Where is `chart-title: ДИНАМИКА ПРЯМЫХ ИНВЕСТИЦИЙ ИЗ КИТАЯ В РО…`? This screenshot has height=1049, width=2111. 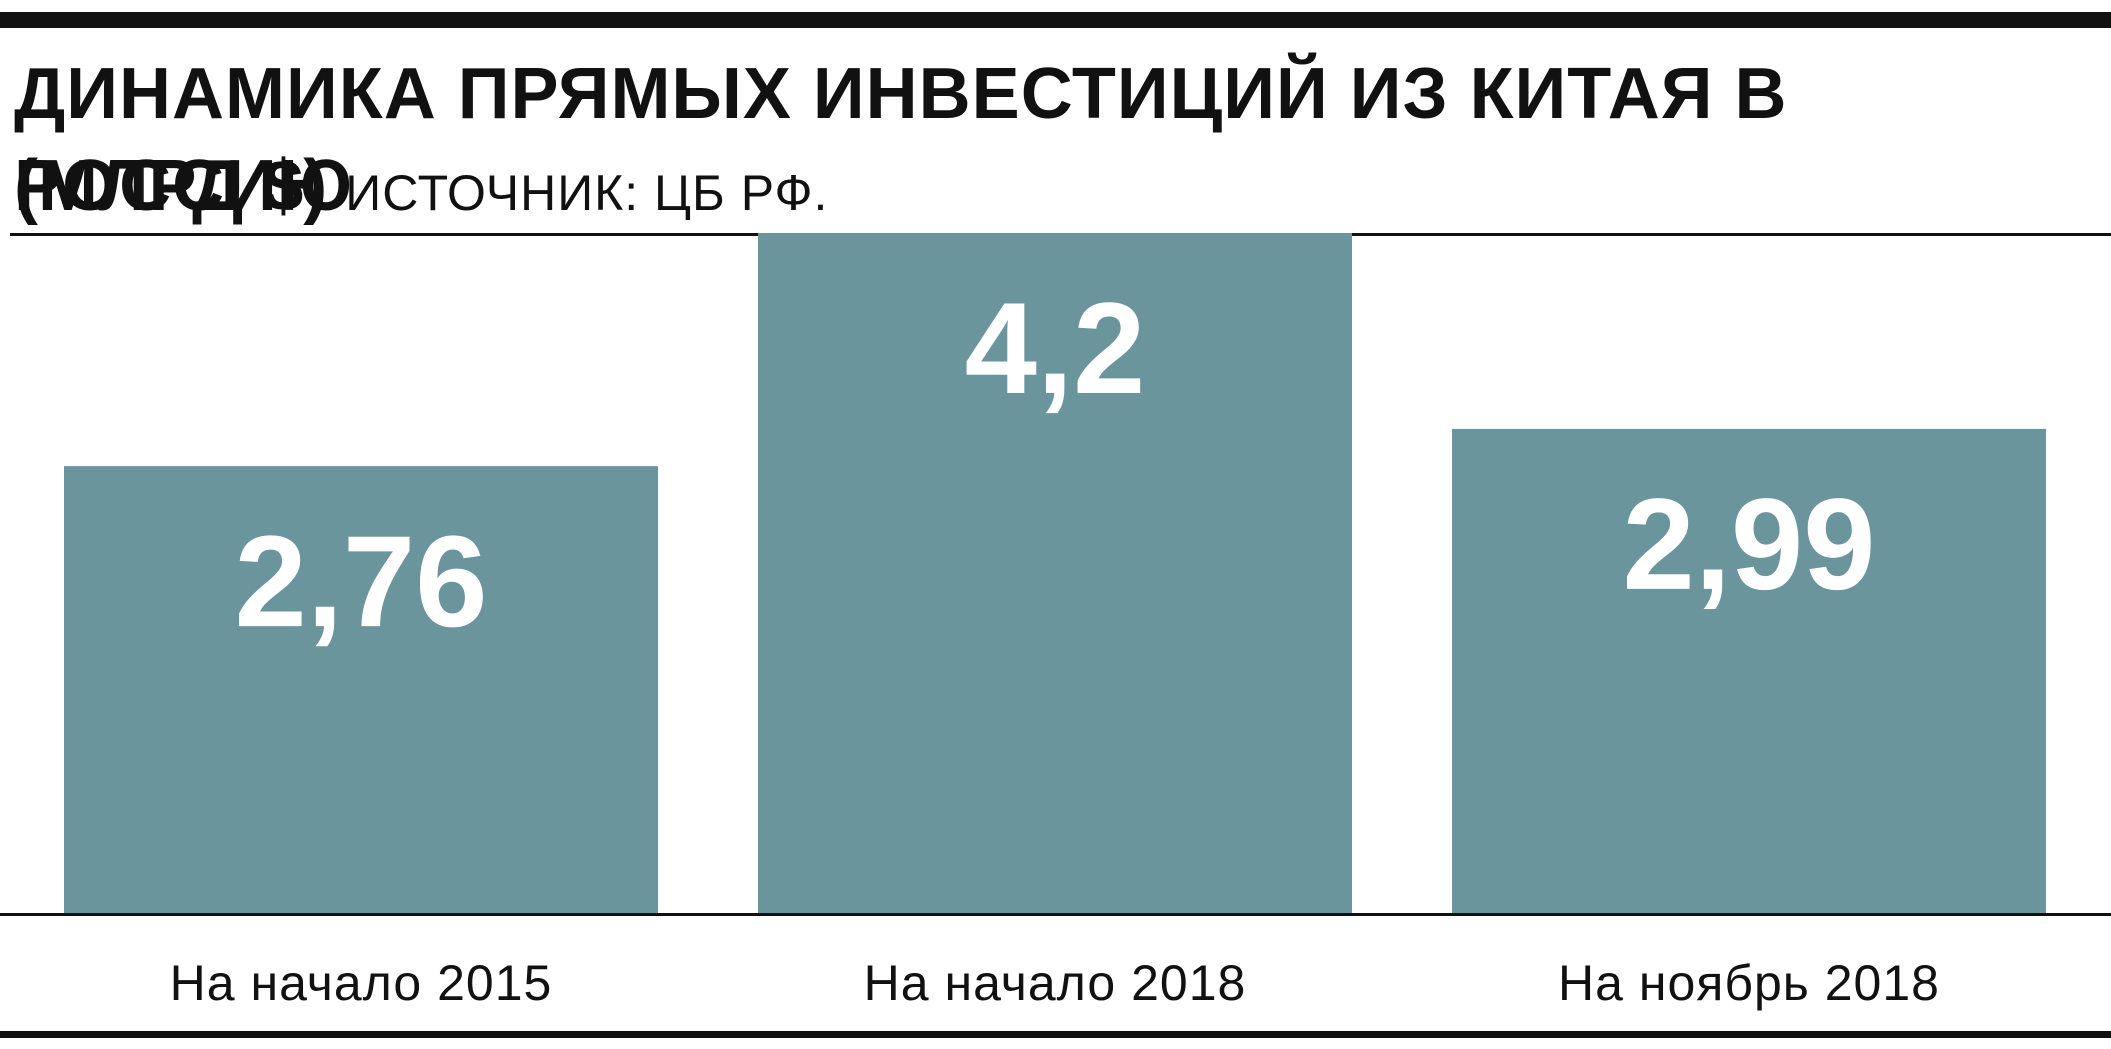 chart-title: ДИНАМИКА ПРЯМЫХ ИНВЕСТИЦИЙ ИЗ КИТАЯ В РО… is located at coordinates (901, 140).